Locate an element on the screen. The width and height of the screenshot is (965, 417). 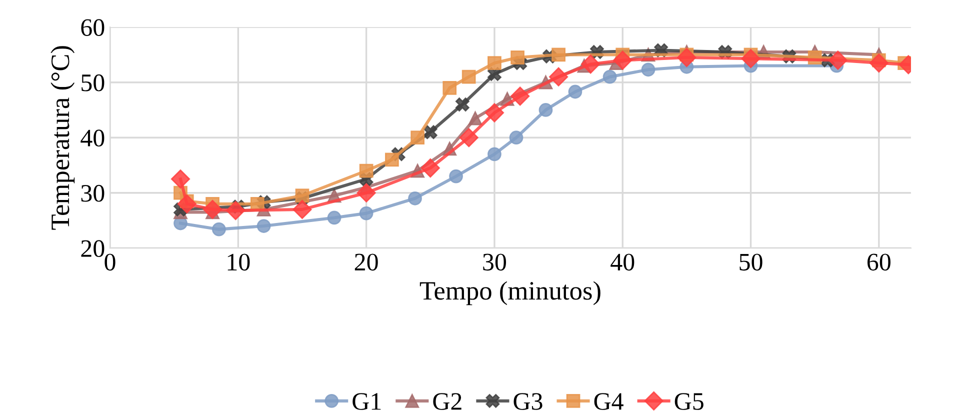
y-tick-label: 40 is located at coordinates (92, 138).